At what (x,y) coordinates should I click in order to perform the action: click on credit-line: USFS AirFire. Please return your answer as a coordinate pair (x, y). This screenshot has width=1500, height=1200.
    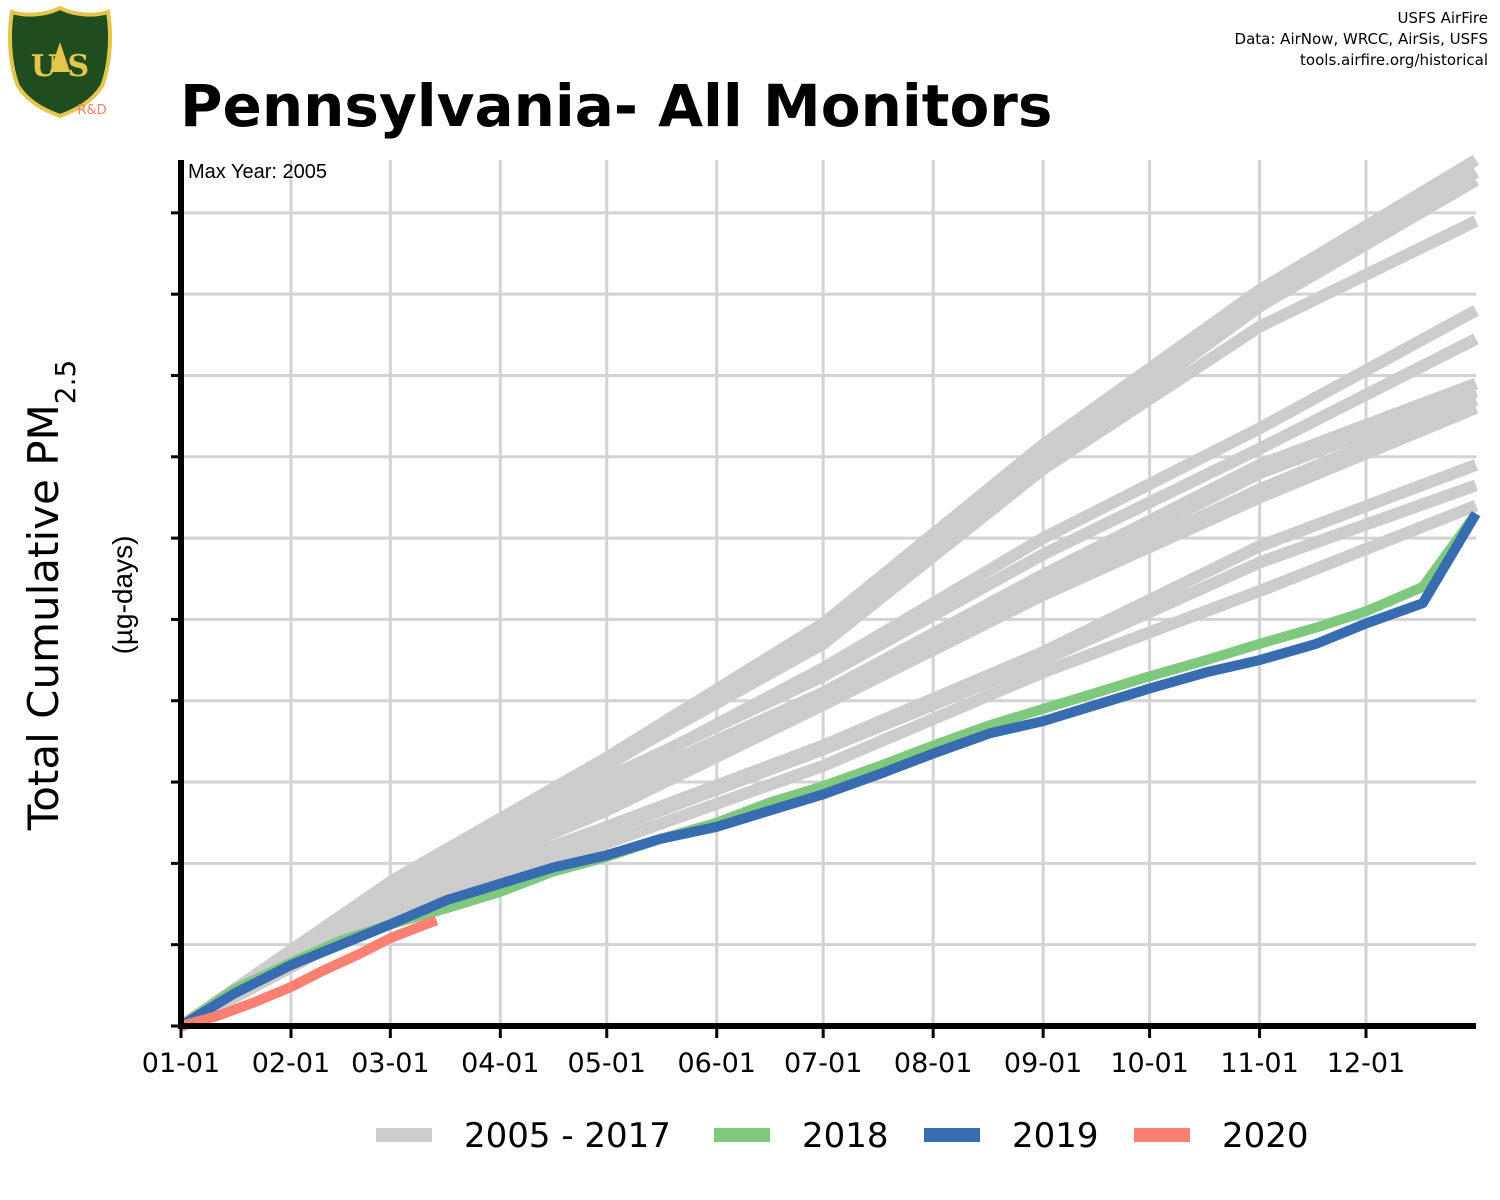
    Looking at the image, I should click on (1442, 18).